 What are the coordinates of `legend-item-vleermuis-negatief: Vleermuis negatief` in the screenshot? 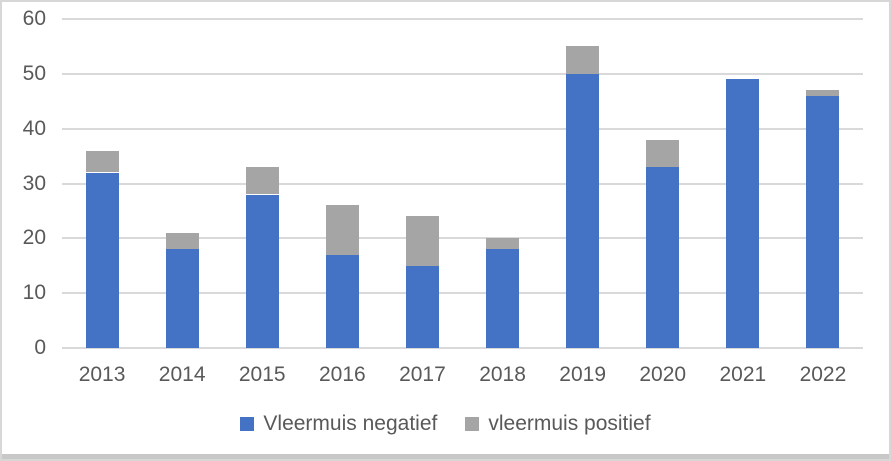 It's located at (338, 424).